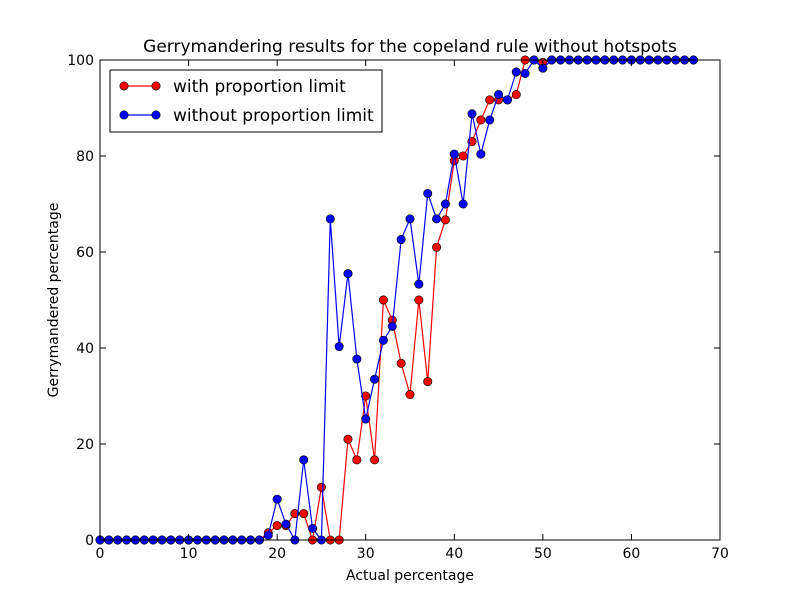 The width and height of the screenshot is (800, 600). I want to click on x-tick-label: 40, so click(454, 554).